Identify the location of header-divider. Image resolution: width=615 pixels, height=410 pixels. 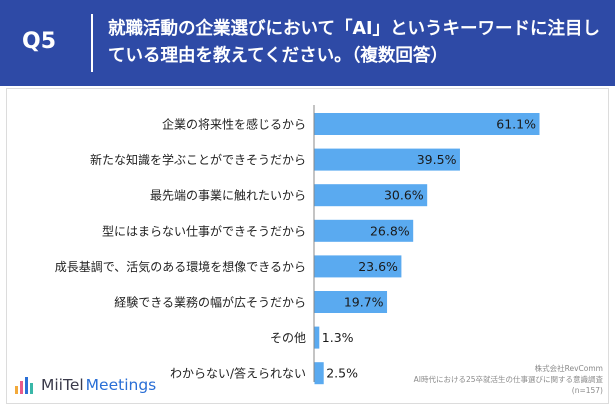
(92, 43).